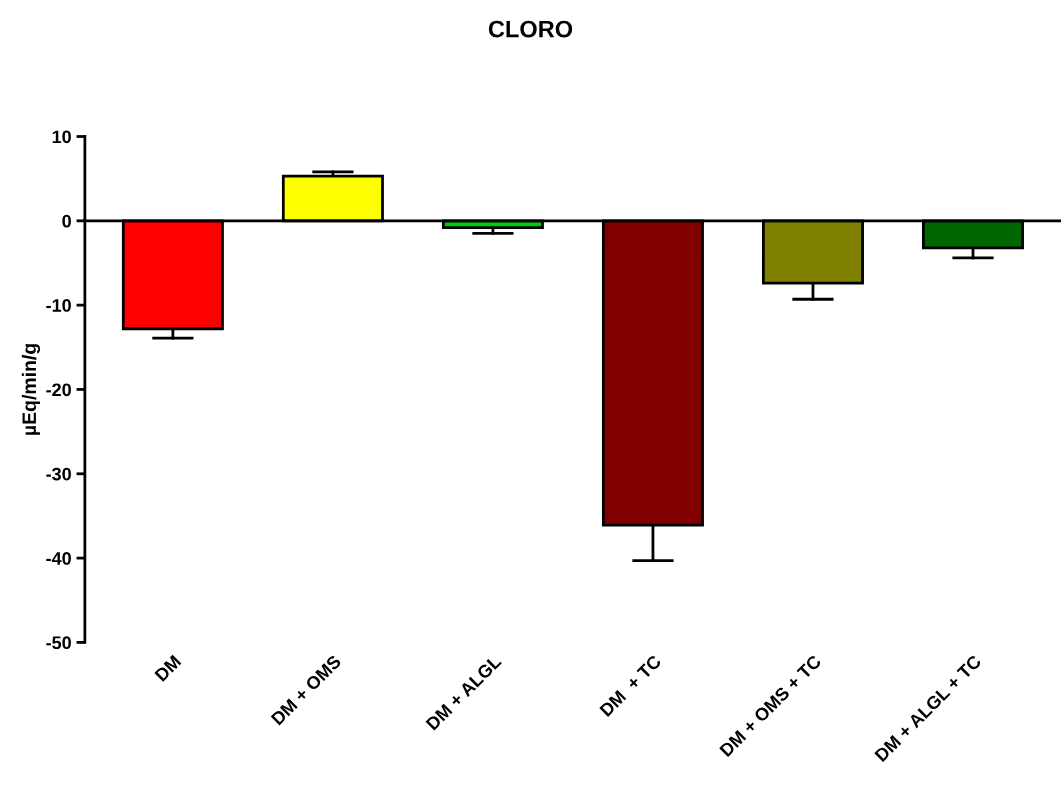  What do you see at coordinates (31, 389) in the screenshot?
I see `y-axis-title: µEq/min/g` at bounding box center [31, 389].